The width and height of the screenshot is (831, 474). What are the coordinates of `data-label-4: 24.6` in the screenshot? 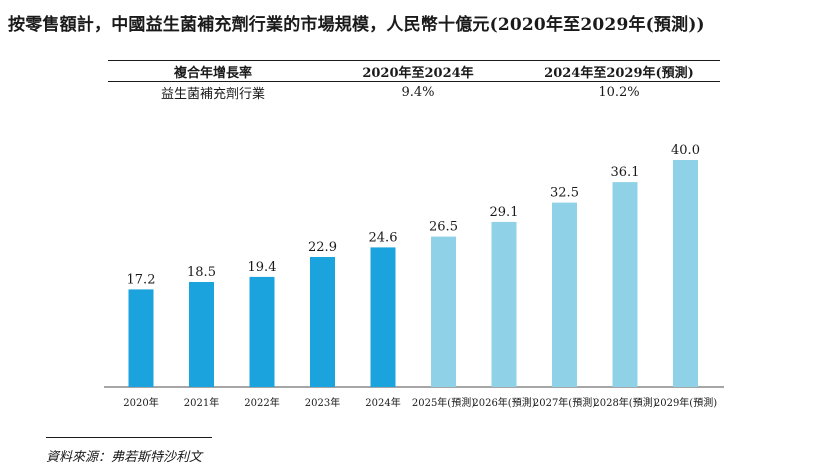 It's located at (383, 237).